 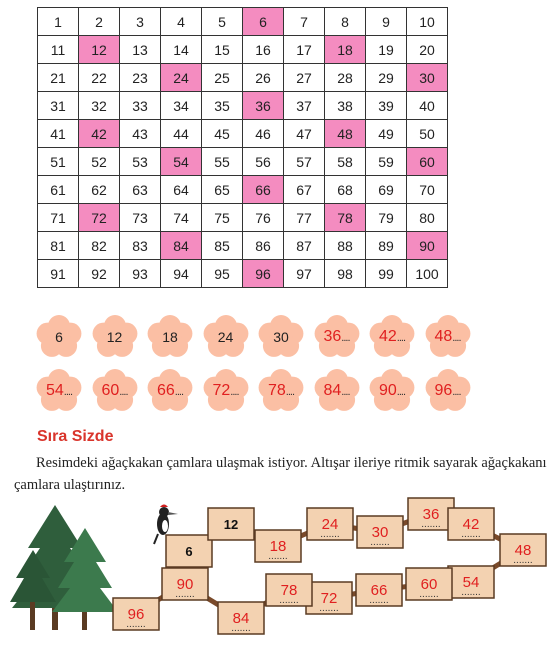 What do you see at coordinates (386, 273) in the screenshot?
I see `grid-cell: 99` at bounding box center [386, 273].